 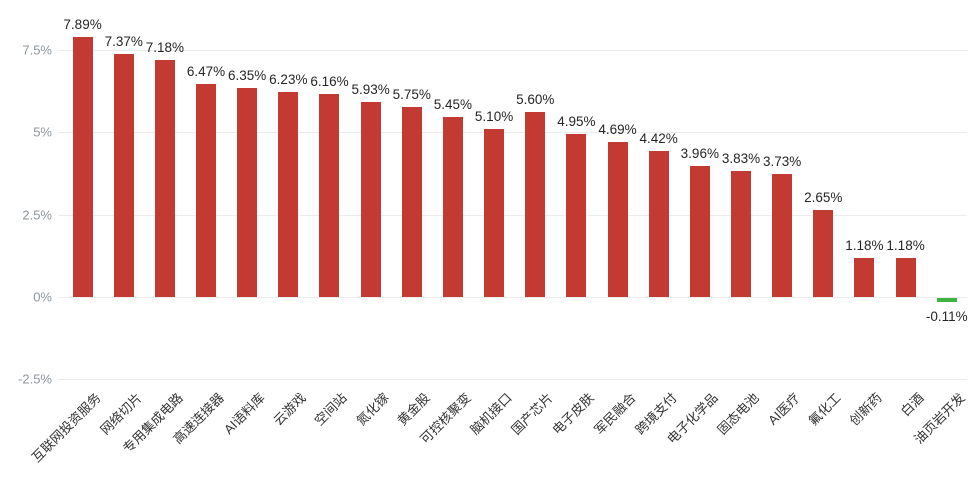 What do you see at coordinates (699, 154) in the screenshot?
I see `bar-value-label: 3.96%` at bounding box center [699, 154].